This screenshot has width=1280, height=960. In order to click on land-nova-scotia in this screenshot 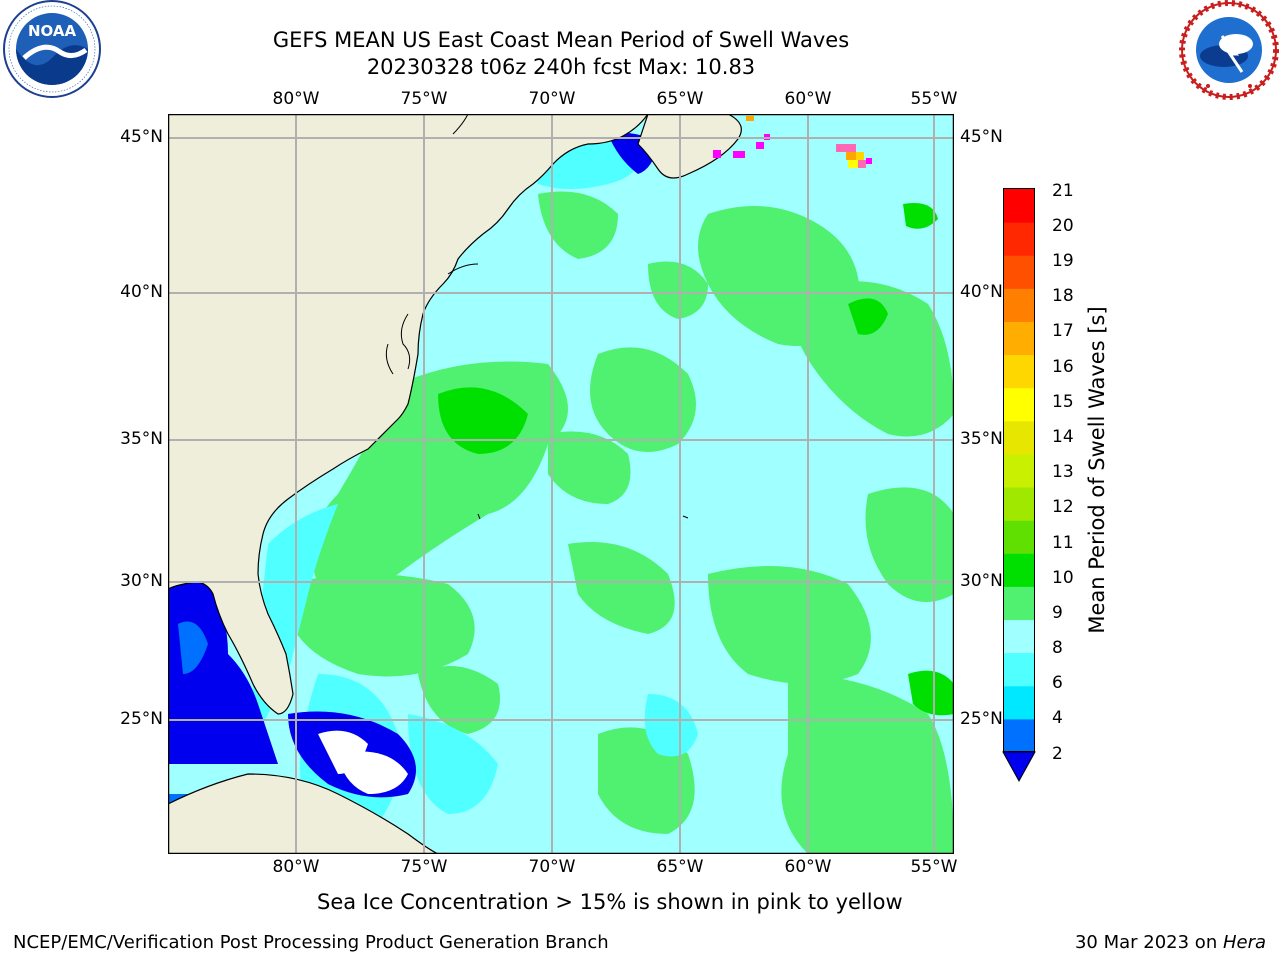, I will do `click(689, 146)`.